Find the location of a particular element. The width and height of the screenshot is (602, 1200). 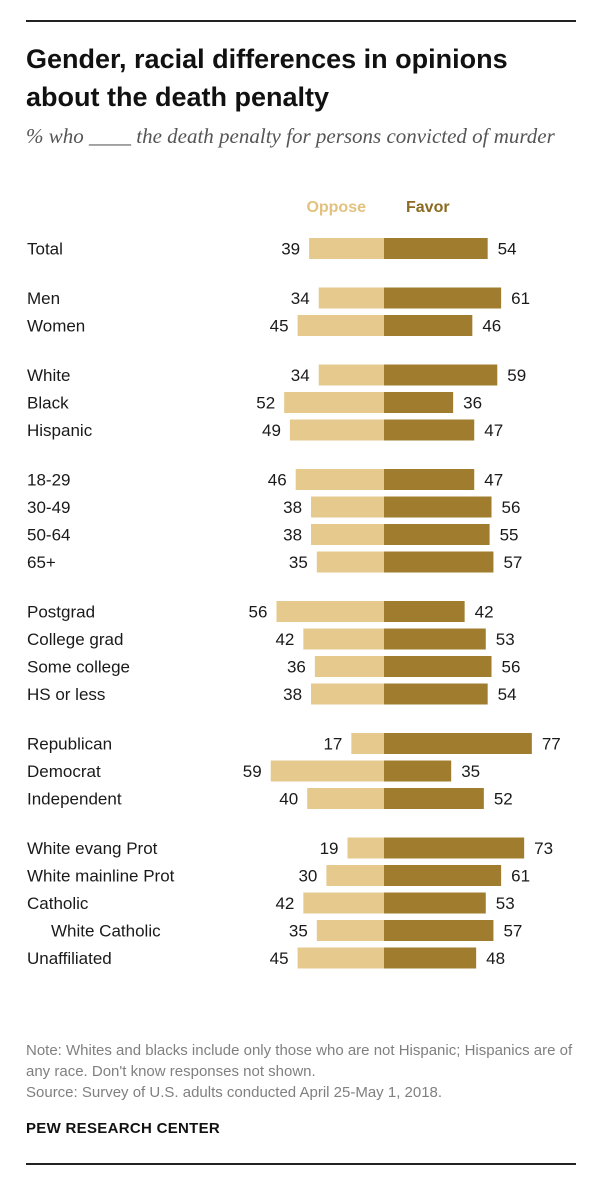

favor-bar-democrat is located at coordinates (418, 771).